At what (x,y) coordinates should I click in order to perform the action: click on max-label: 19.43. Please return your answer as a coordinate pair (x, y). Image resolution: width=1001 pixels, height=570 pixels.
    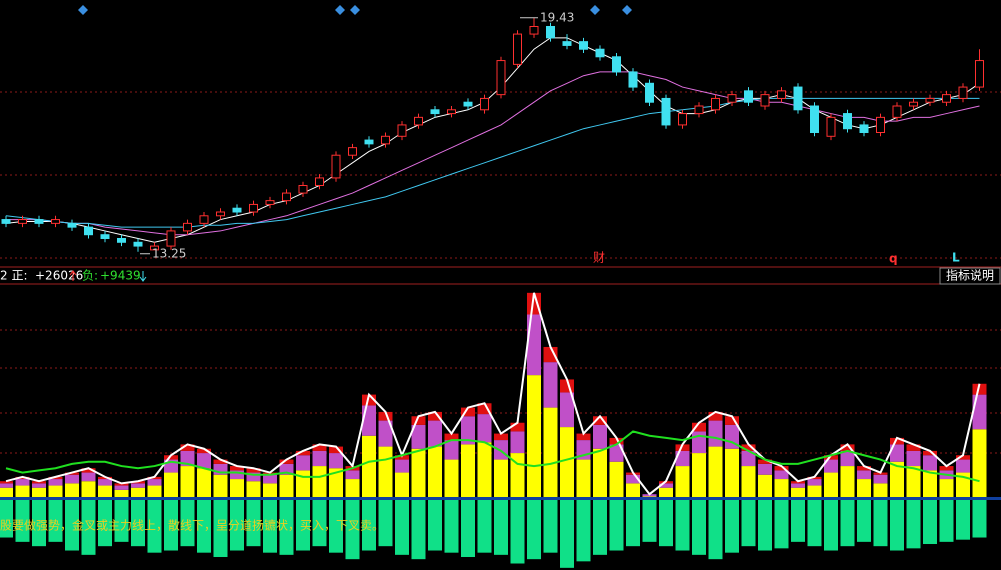
    Looking at the image, I should click on (557, 17).